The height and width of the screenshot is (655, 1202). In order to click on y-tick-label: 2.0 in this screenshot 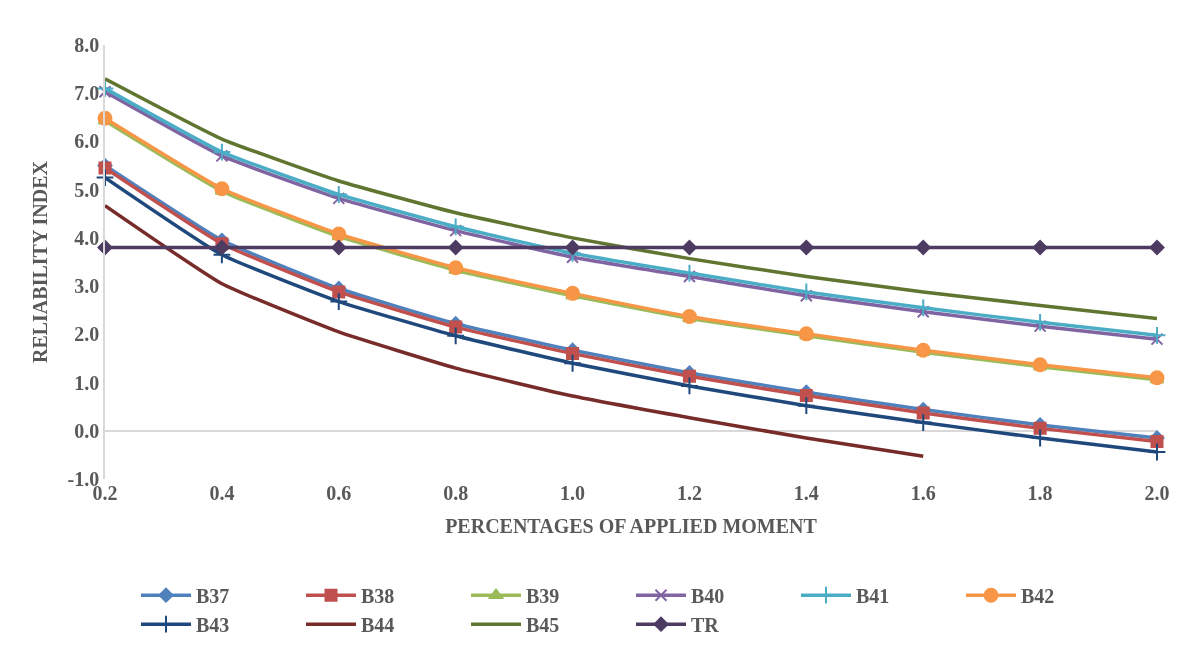, I will do `click(87, 334)`.